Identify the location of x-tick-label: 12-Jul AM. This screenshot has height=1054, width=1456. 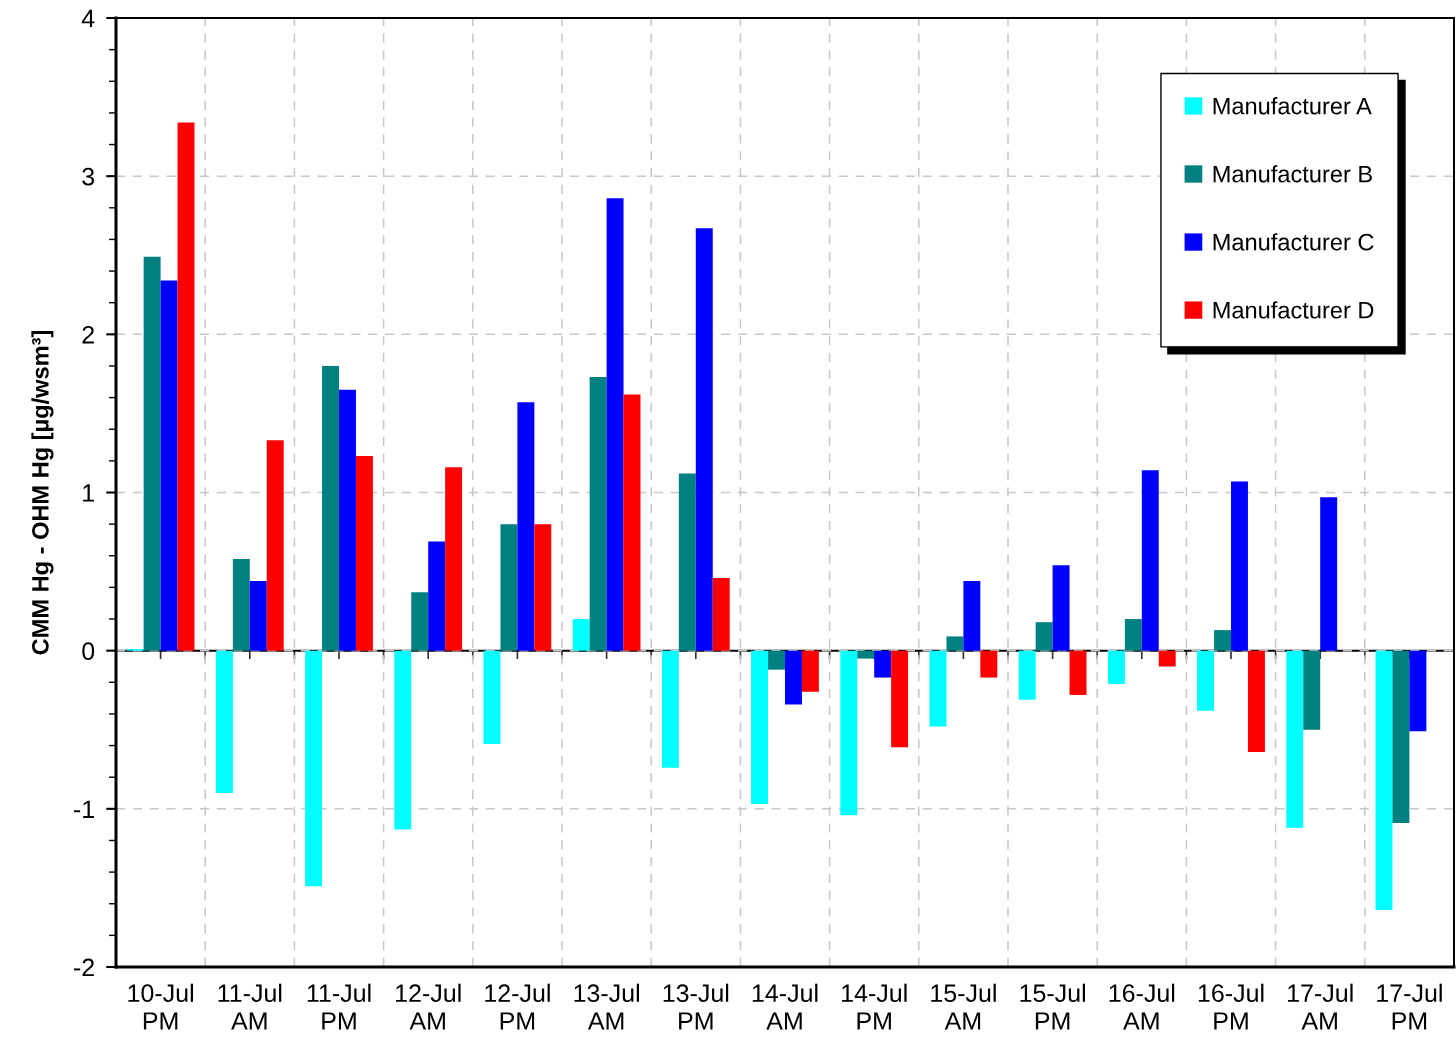
(428, 1006).